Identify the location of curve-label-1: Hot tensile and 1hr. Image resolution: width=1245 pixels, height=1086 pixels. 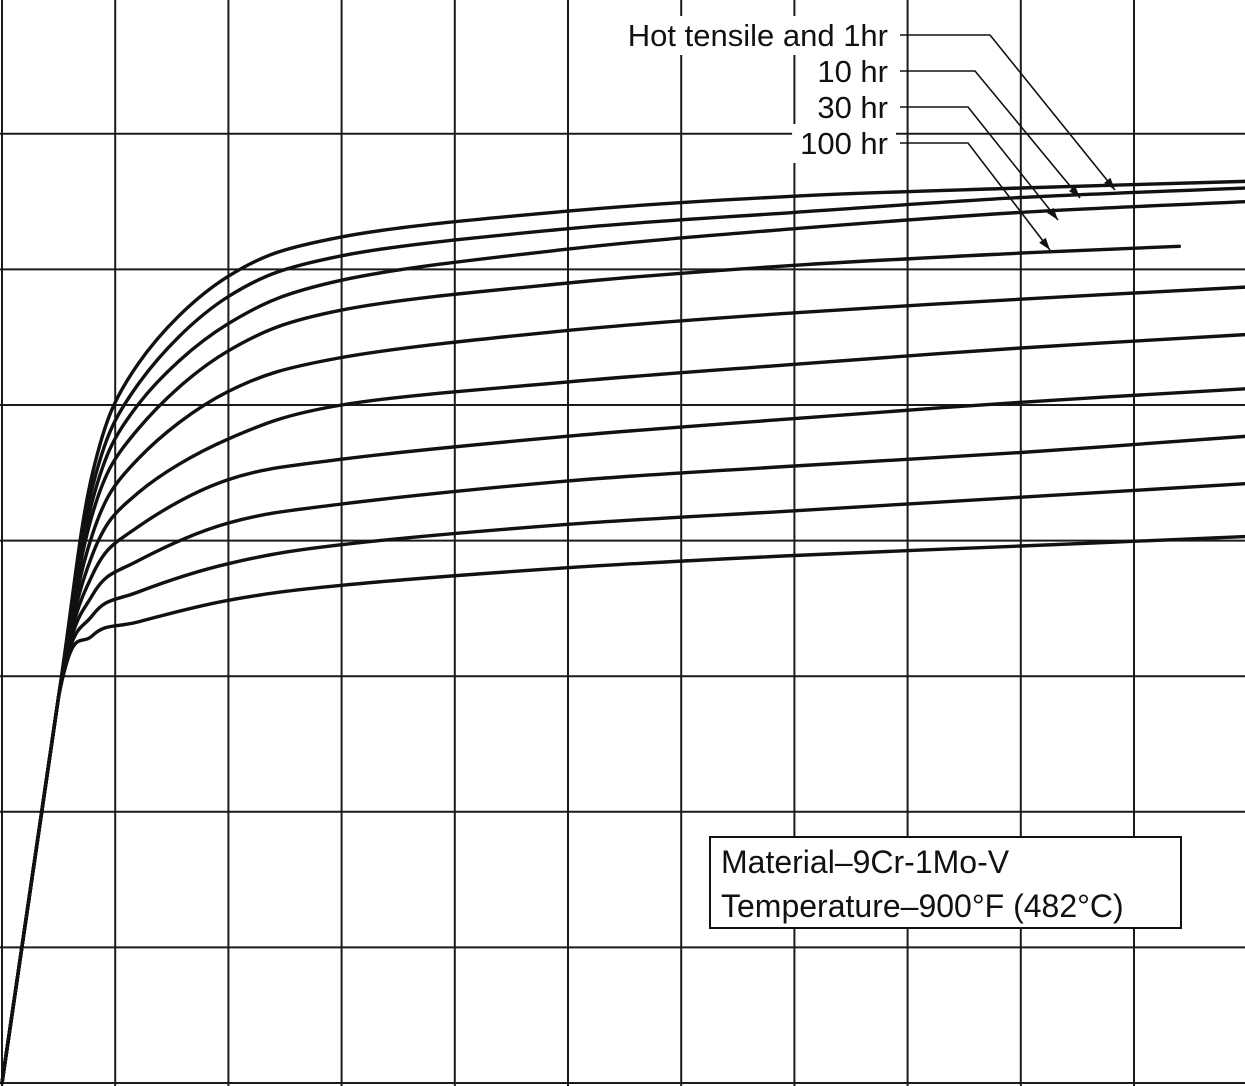
(758, 35).